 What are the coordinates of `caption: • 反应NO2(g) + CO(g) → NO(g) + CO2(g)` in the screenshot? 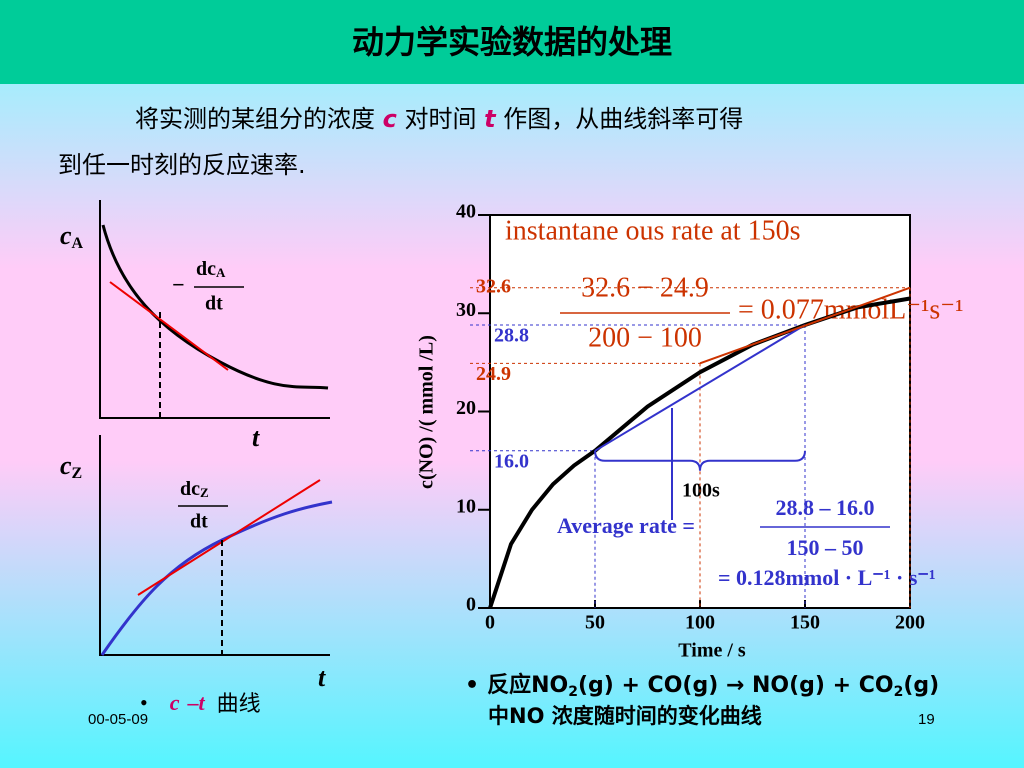 It's located at (702, 686).